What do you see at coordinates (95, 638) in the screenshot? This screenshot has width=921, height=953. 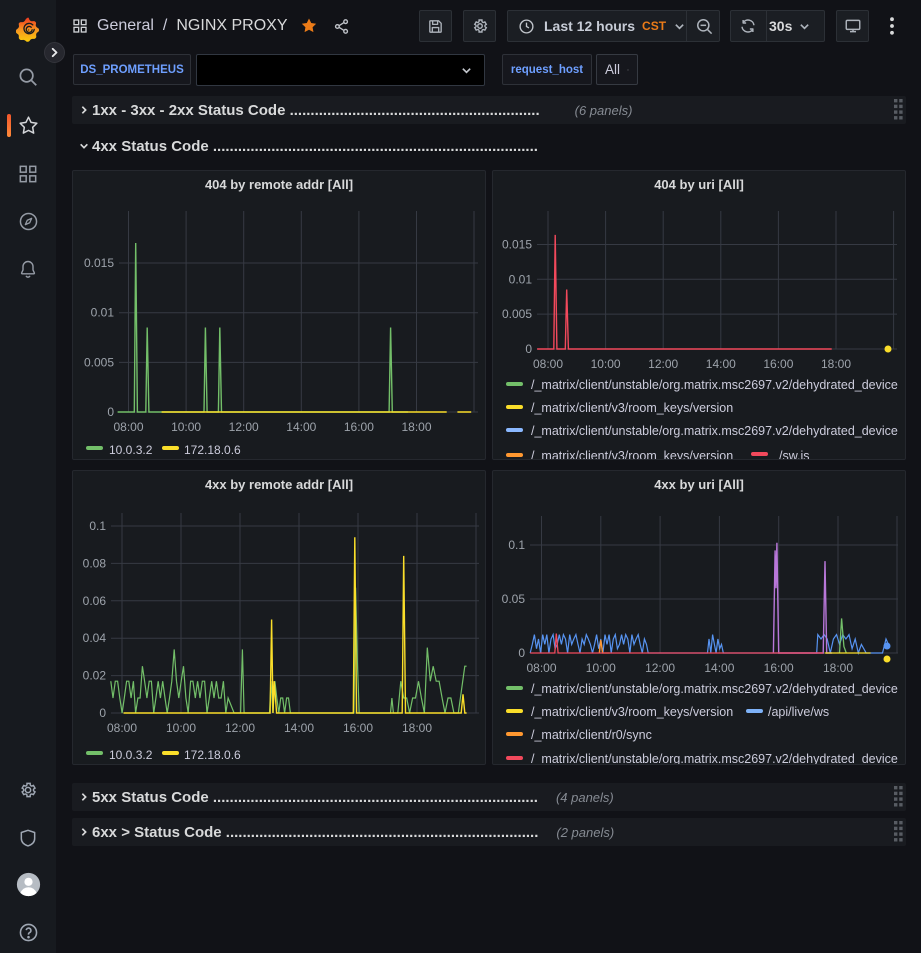 I see `svg-text: 0.04` at bounding box center [95, 638].